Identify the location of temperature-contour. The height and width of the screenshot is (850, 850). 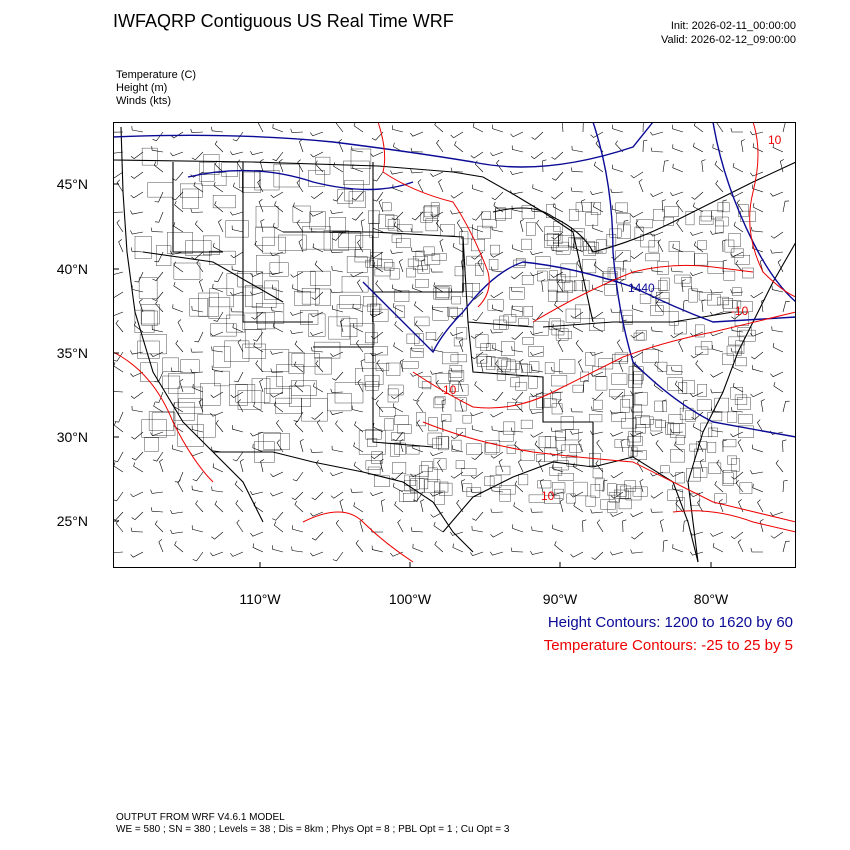
(772, 210).